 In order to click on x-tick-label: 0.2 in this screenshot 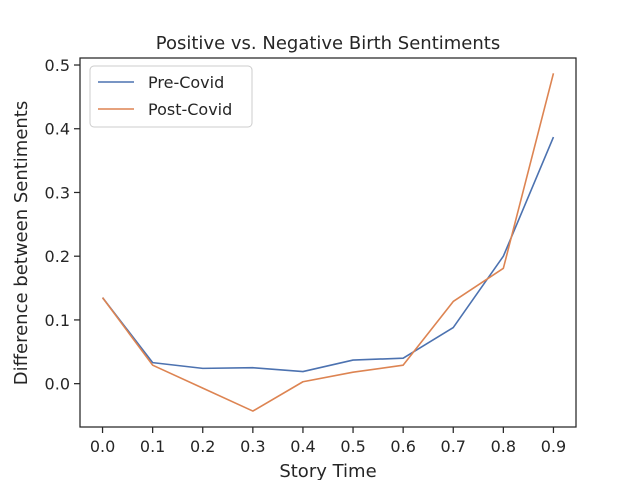, I will do `click(202, 446)`.